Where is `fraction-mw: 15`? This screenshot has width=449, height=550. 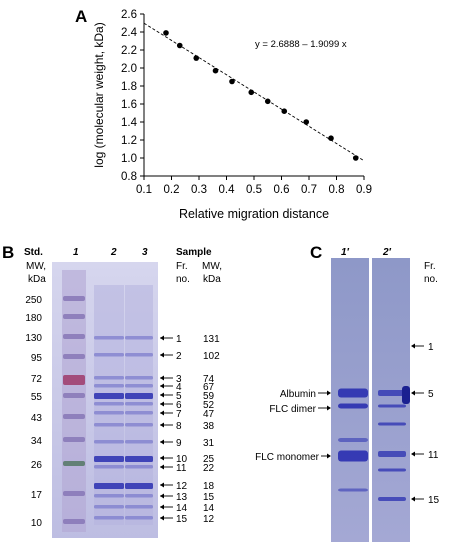
fraction-mw: 15 is located at coordinates (209, 497).